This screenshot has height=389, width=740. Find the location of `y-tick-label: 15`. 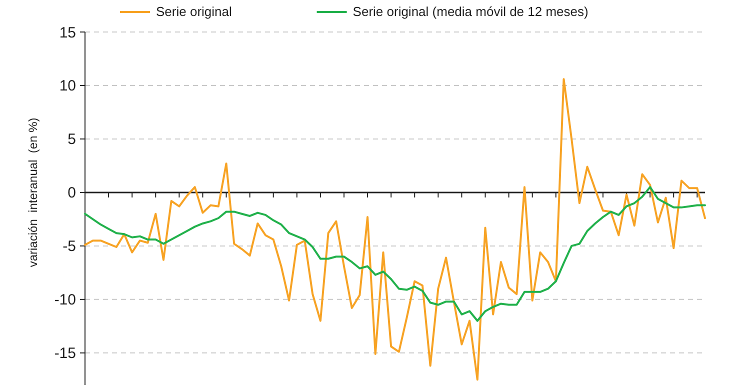

y-tick-label: 15 is located at coordinates (67, 33).